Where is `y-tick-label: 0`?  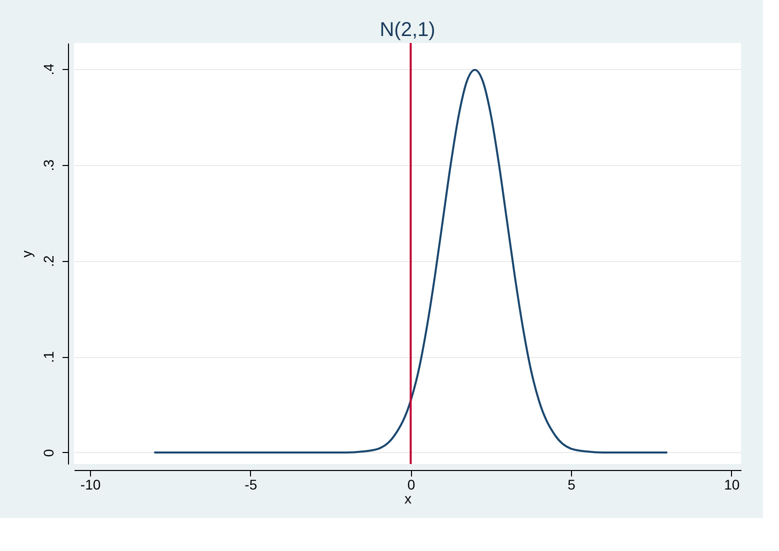 y-tick-label: 0 is located at coordinates (48, 452).